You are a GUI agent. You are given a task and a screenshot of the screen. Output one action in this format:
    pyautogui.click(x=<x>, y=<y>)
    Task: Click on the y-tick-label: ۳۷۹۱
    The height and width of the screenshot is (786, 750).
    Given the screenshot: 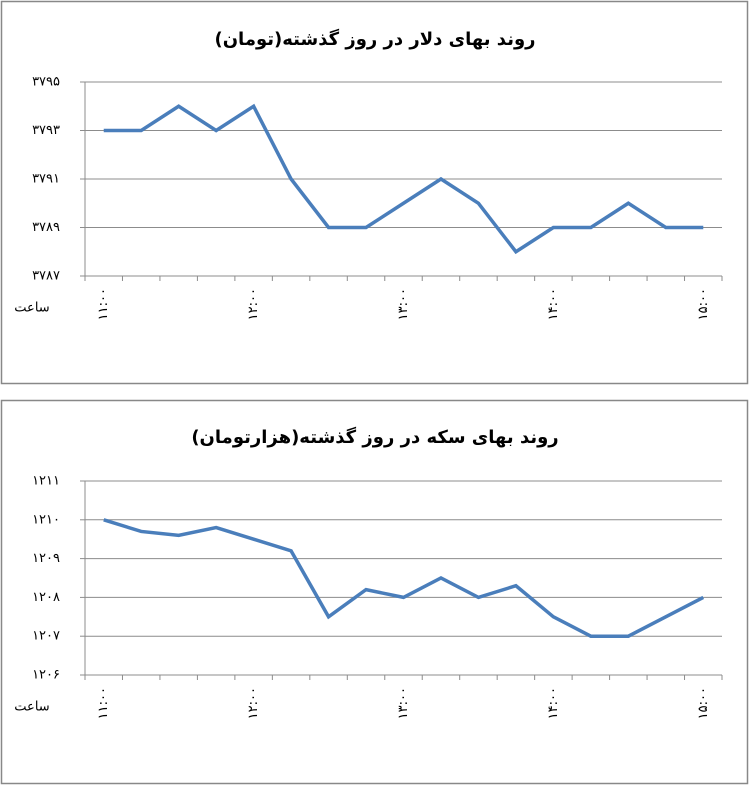 What is the action you would take?
    pyautogui.click(x=46, y=179)
    